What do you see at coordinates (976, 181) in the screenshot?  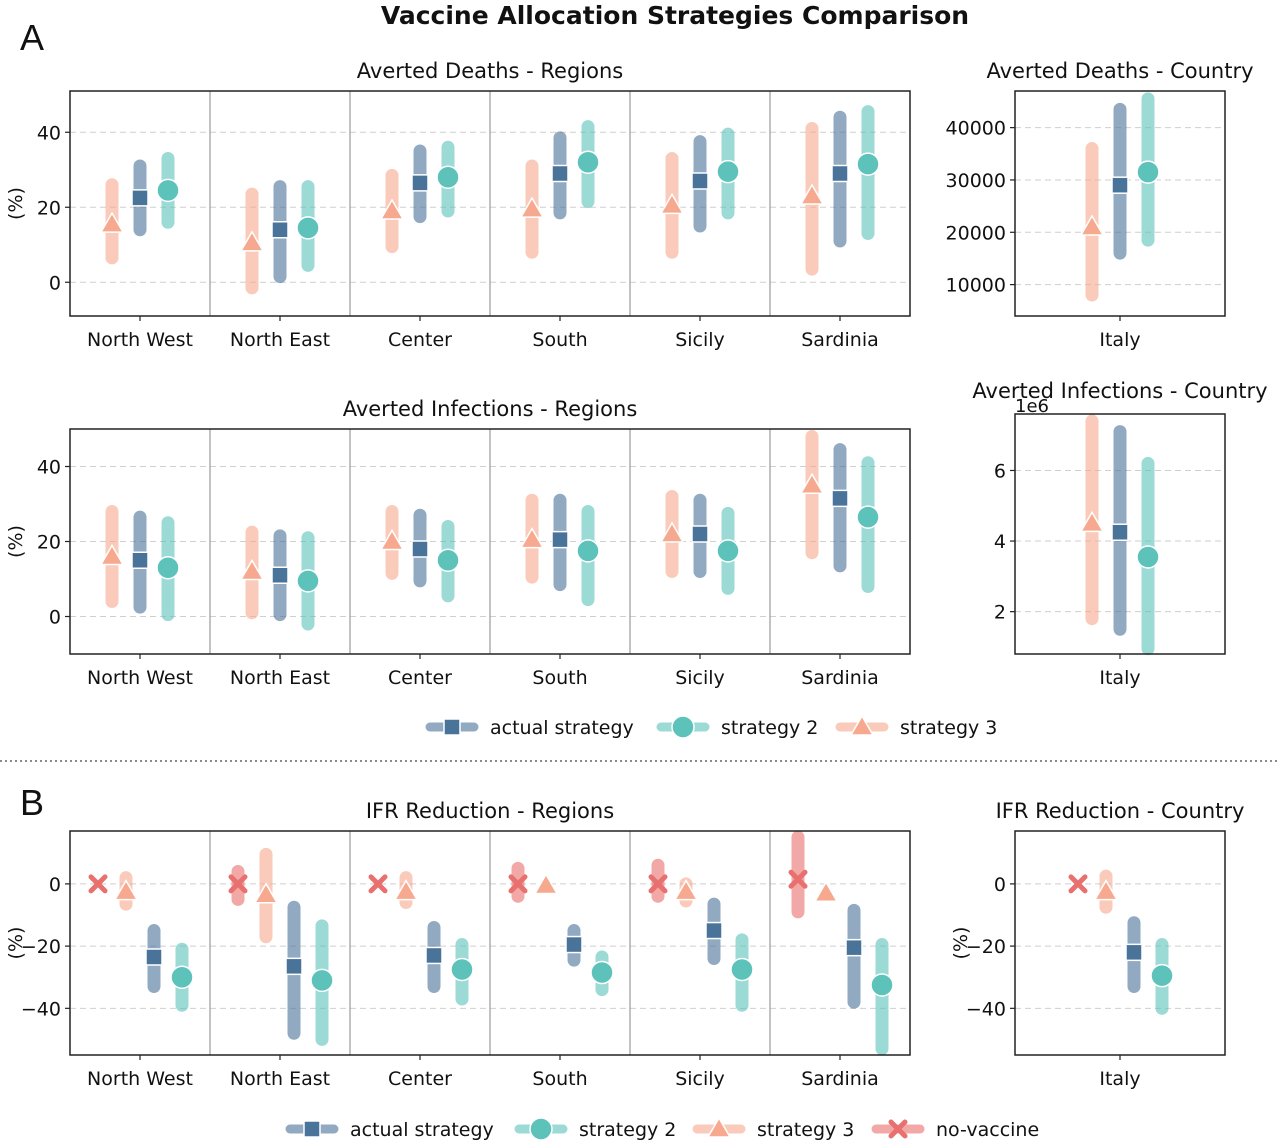 I see `y-tick-label: 30000` at bounding box center [976, 181].